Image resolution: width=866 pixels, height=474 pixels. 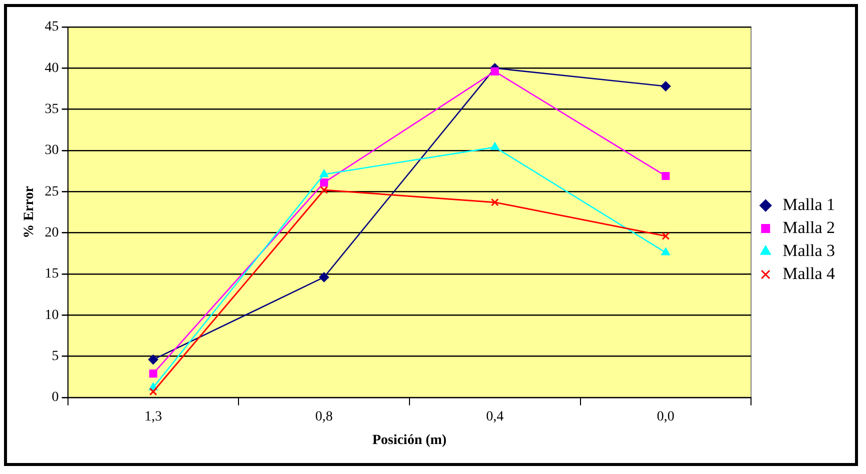 I want to click on legend-label: Malla 4, so click(x=809, y=273).